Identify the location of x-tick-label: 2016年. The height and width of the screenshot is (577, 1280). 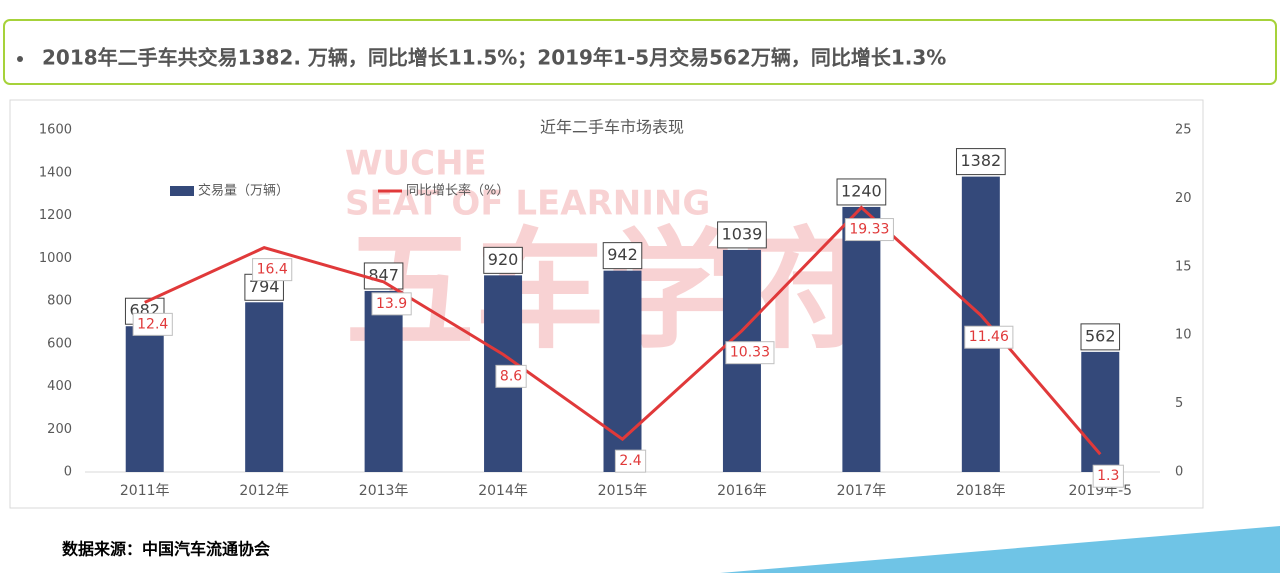
(742, 491).